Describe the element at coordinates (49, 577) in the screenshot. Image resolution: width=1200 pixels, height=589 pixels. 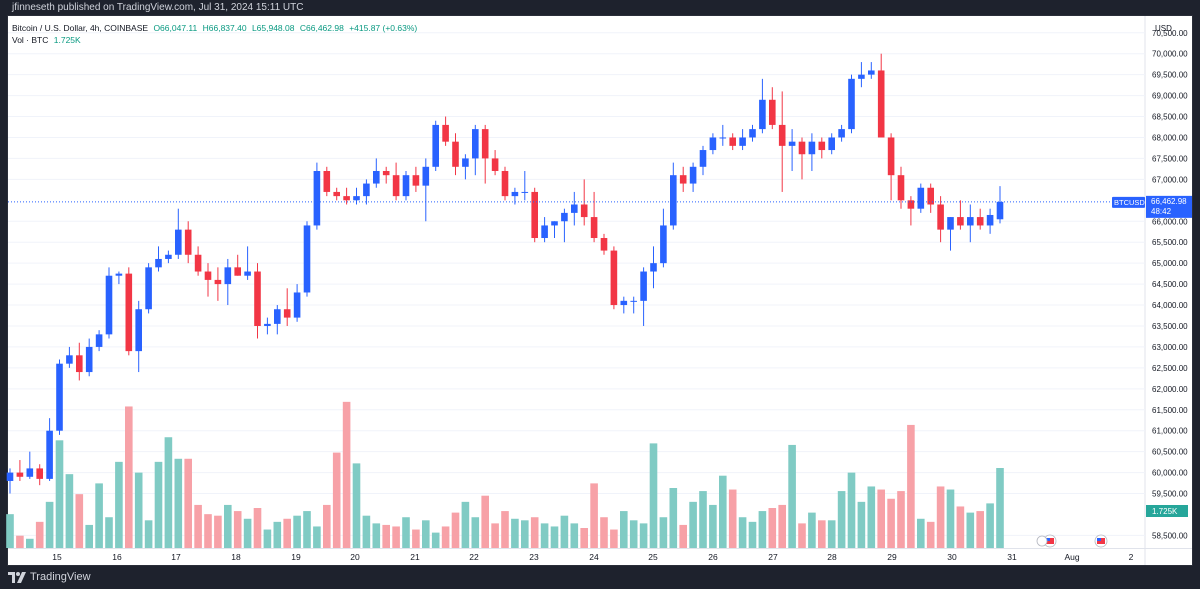
I see `tradingview-logo: TradingView` at that location.